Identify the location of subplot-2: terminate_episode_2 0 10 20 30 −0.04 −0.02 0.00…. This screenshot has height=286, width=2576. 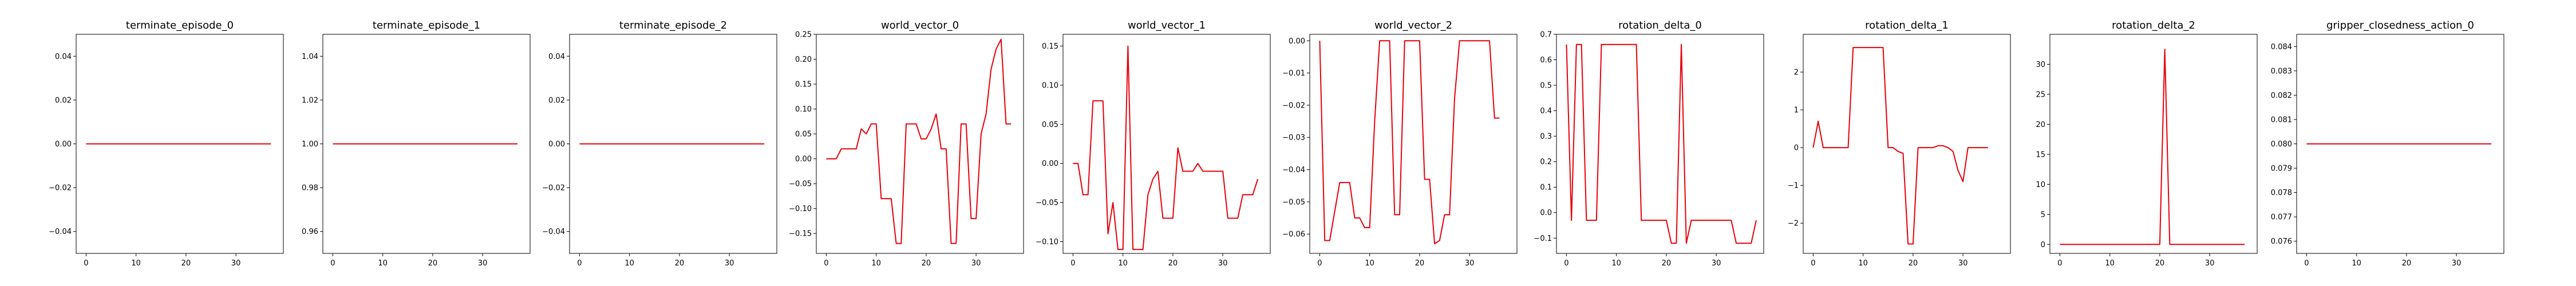
(659, 143).